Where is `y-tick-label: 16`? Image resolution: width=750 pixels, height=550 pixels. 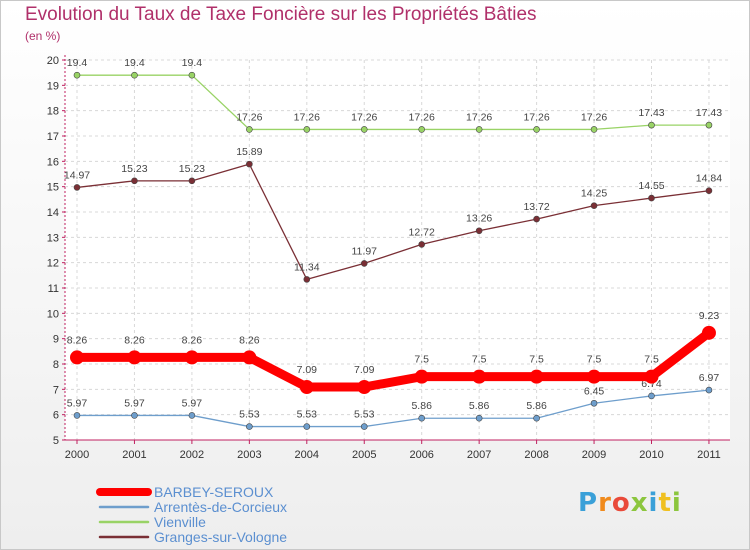
y-tick-label: 16 is located at coordinates (53, 162).